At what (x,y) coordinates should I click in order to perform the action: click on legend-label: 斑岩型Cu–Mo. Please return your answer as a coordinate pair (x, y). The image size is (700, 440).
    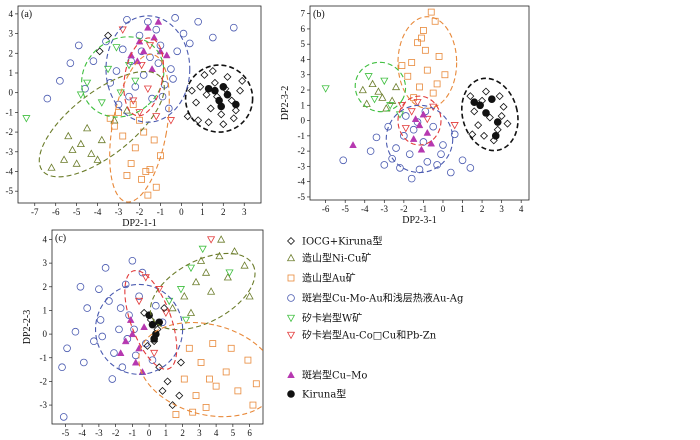
    Looking at the image, I should click on (334, 375).